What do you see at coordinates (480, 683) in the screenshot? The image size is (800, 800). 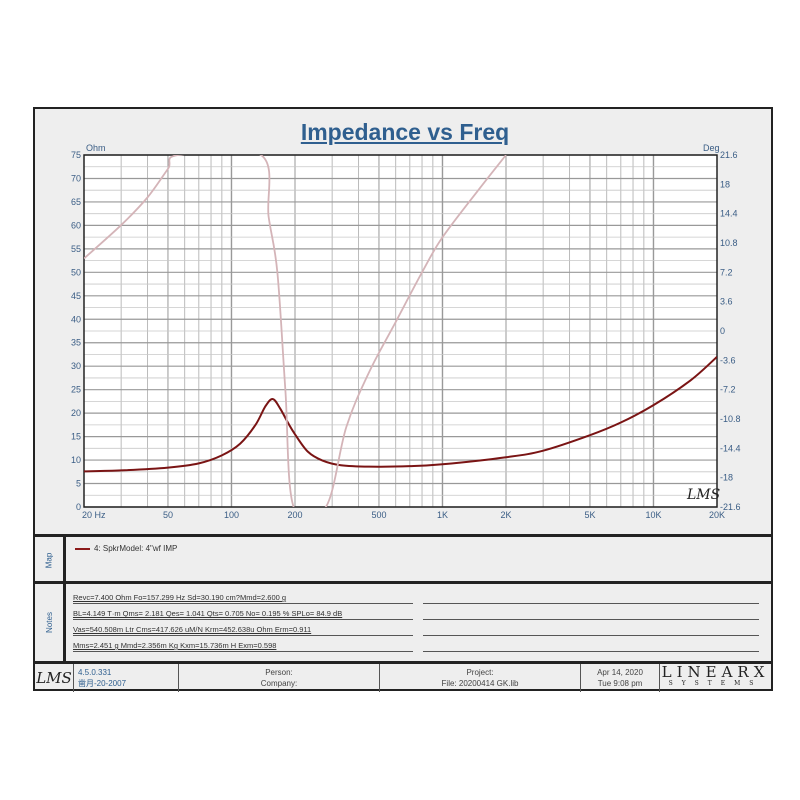 I see `file-name: File: 20200414 GK.lib` at bounding box center [480, 683].